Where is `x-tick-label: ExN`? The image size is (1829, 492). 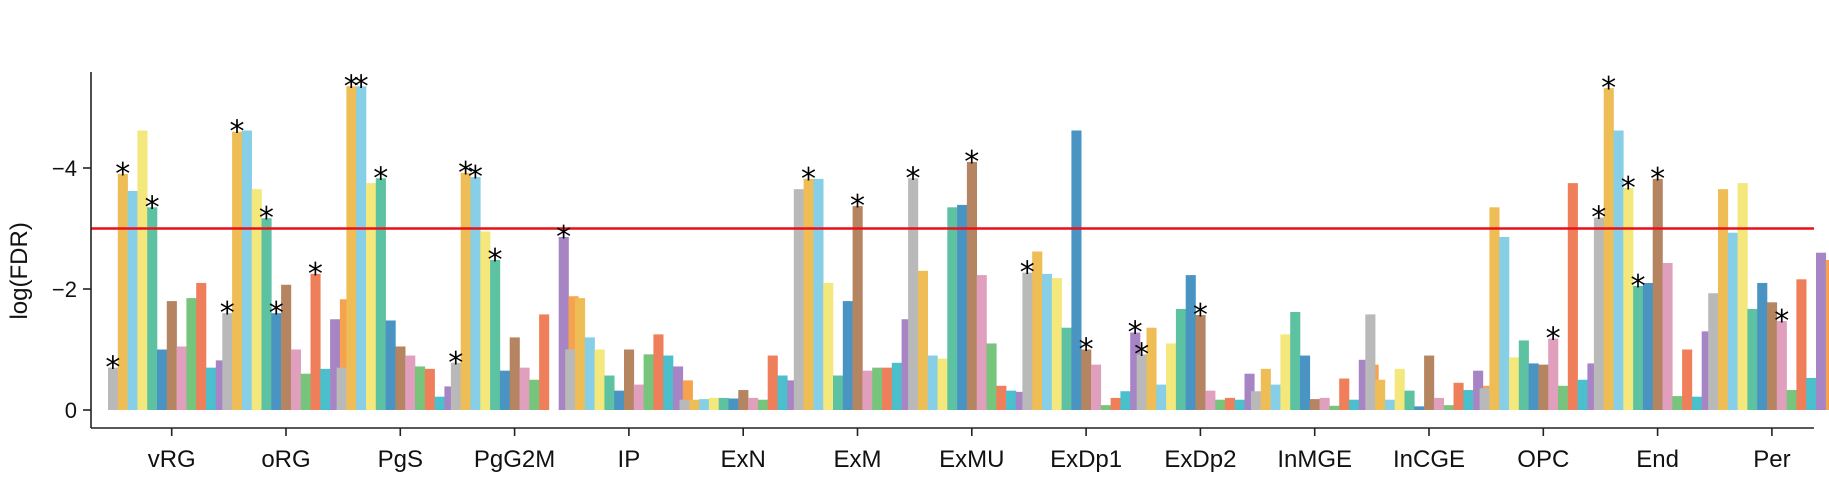
x-tick-label: ExN is located at coordinates (743, 459).